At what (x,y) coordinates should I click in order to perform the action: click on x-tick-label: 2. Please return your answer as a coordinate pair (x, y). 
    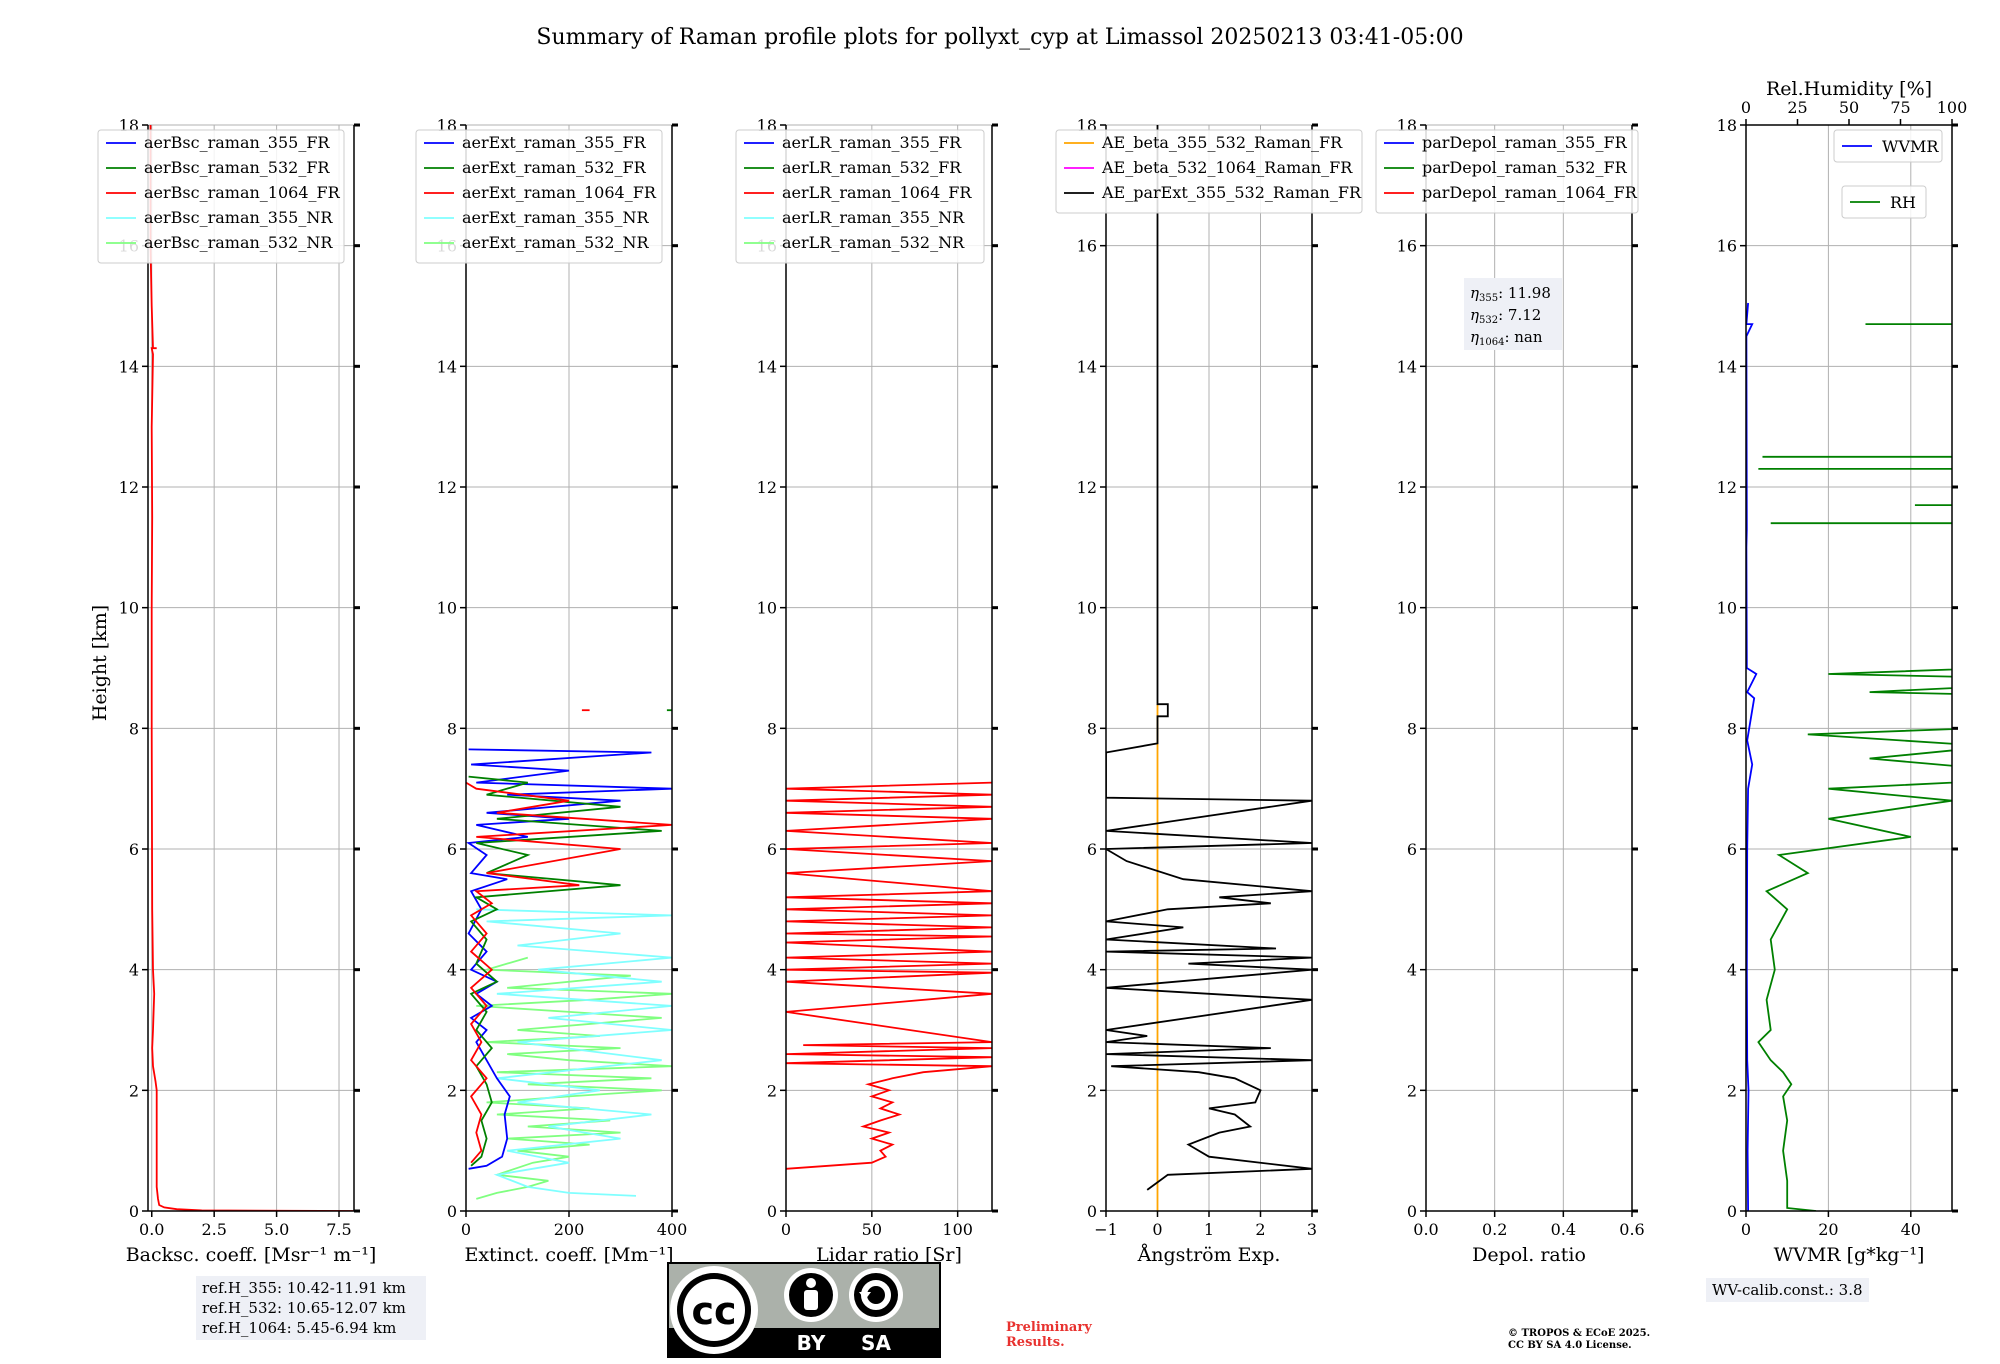
    Looking at the image, I should click on (1260, 1229).